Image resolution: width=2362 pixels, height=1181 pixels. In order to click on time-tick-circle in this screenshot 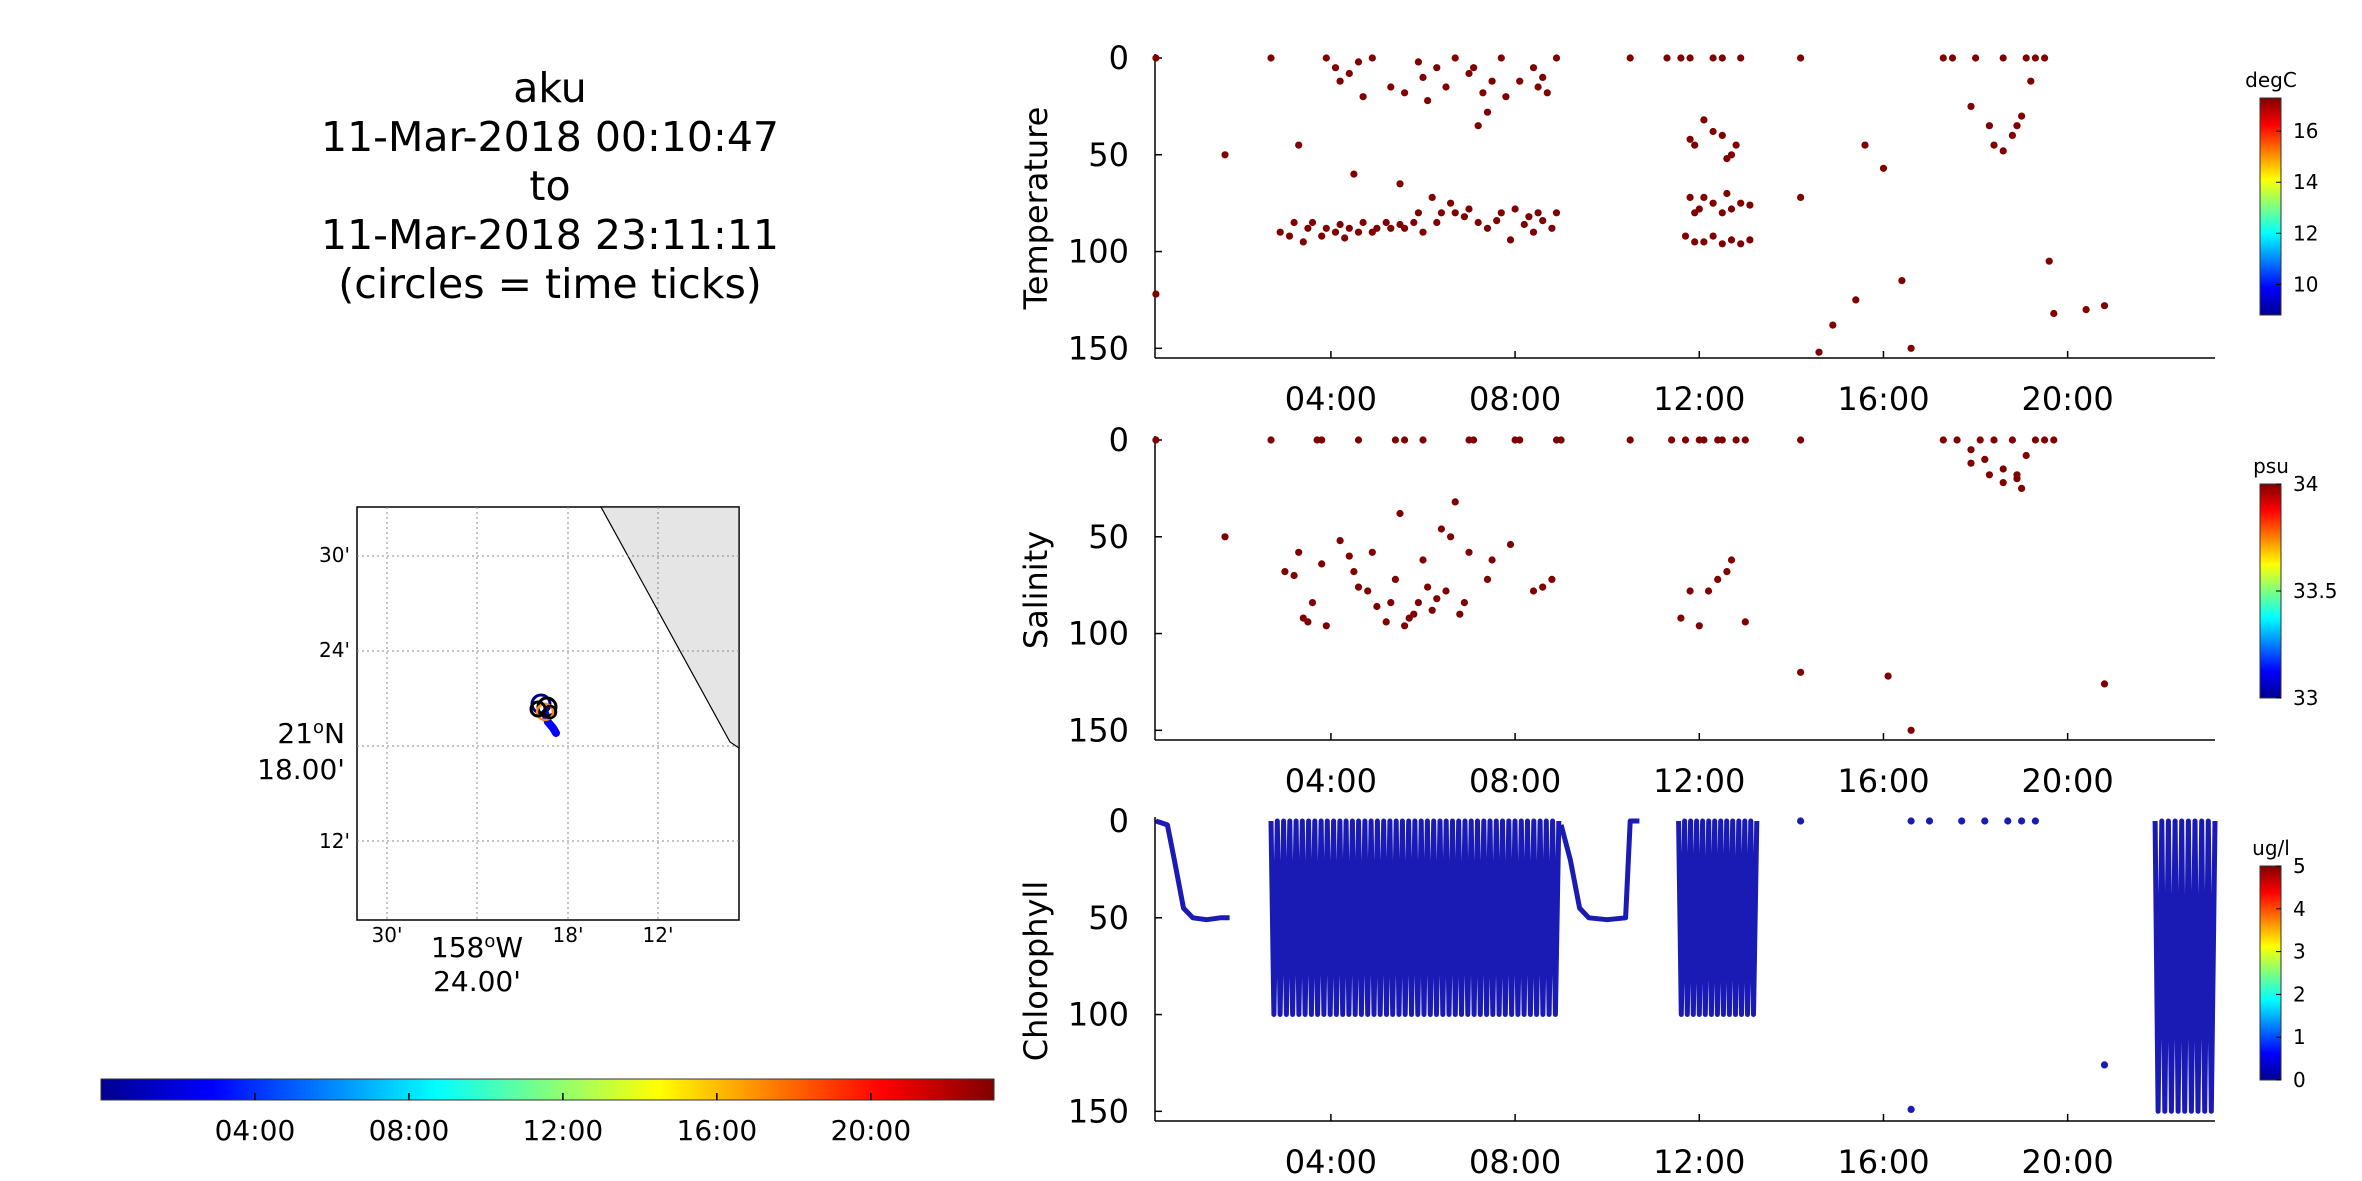, I will do `click(545, 712)`.